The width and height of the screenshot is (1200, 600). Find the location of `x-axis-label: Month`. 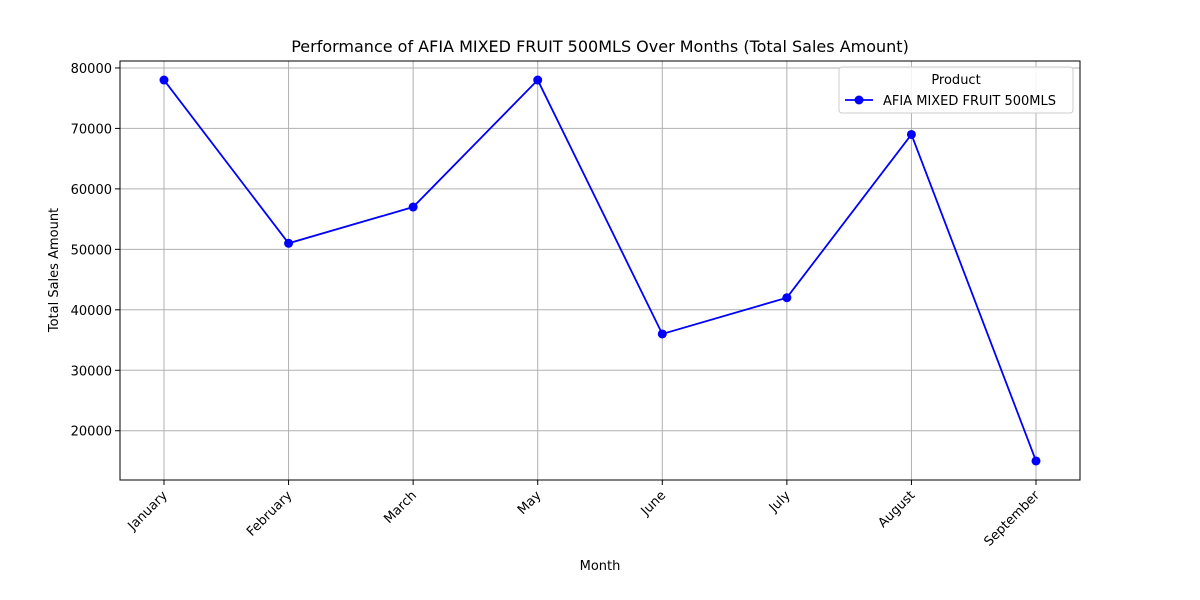

x-axis-label: Month is located at coordinates (600, 566).